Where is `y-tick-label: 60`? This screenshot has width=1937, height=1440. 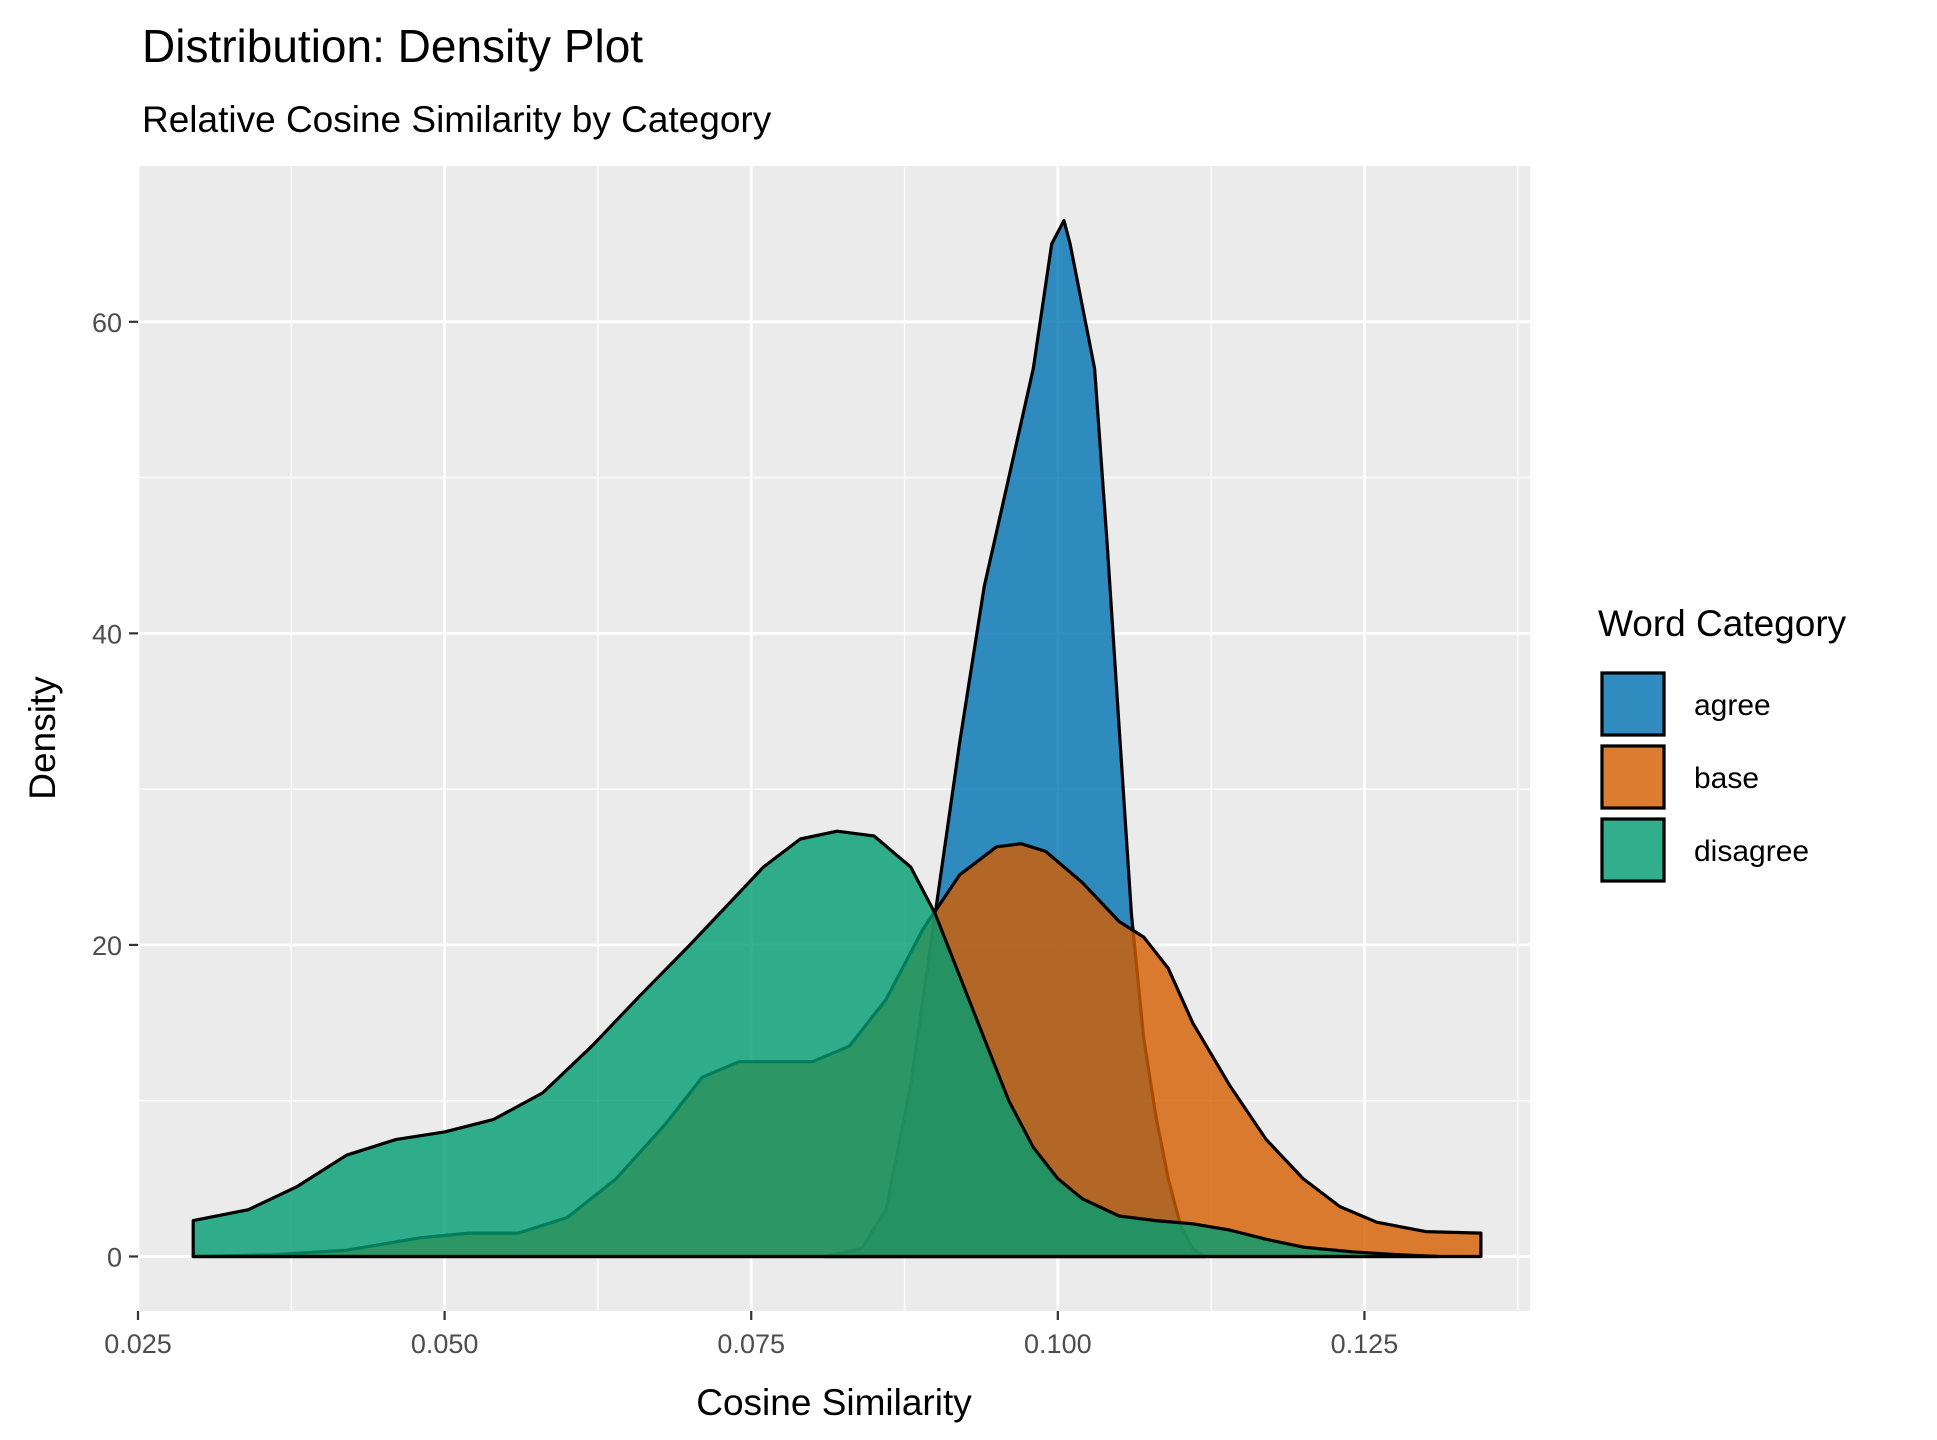
y-tick-label: 60 is located at coordinates (107, 323).